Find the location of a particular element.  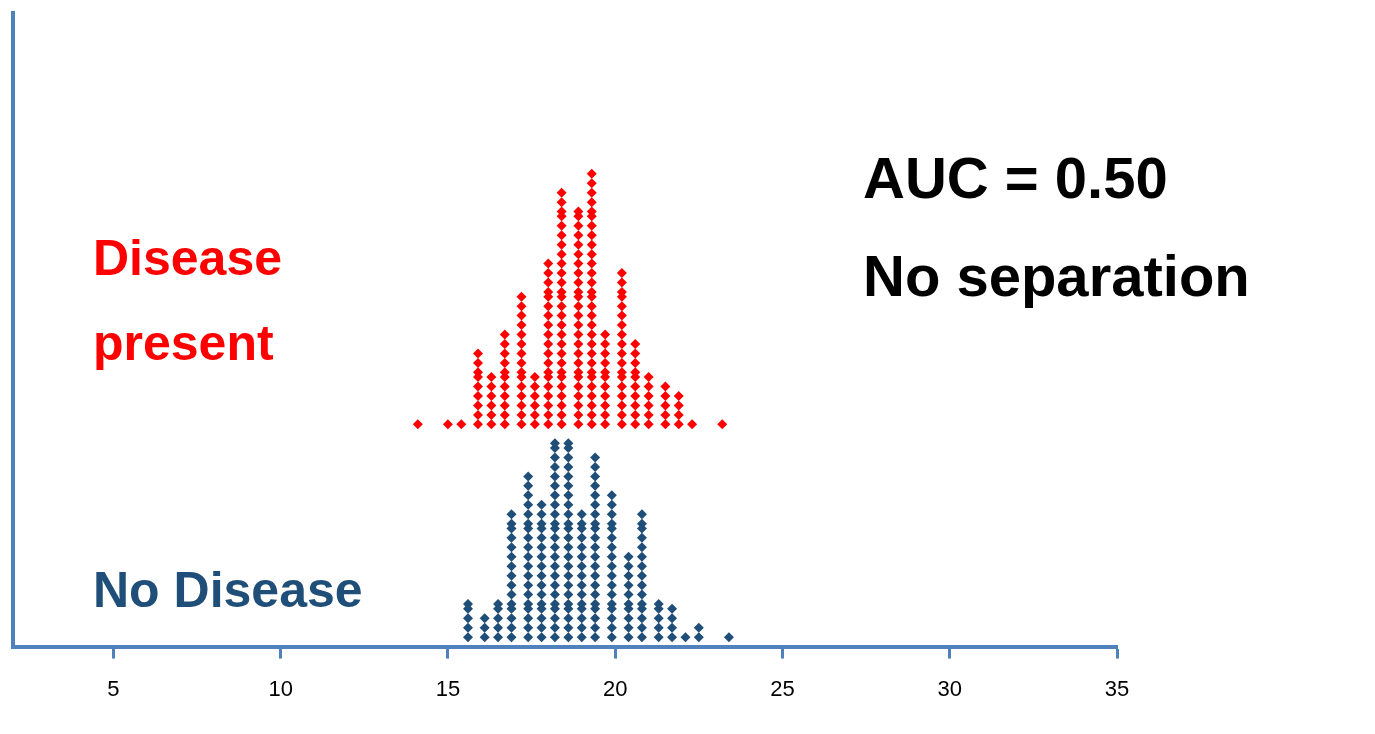

x-tick-label: 35 is located at coordinates (1117, 688).